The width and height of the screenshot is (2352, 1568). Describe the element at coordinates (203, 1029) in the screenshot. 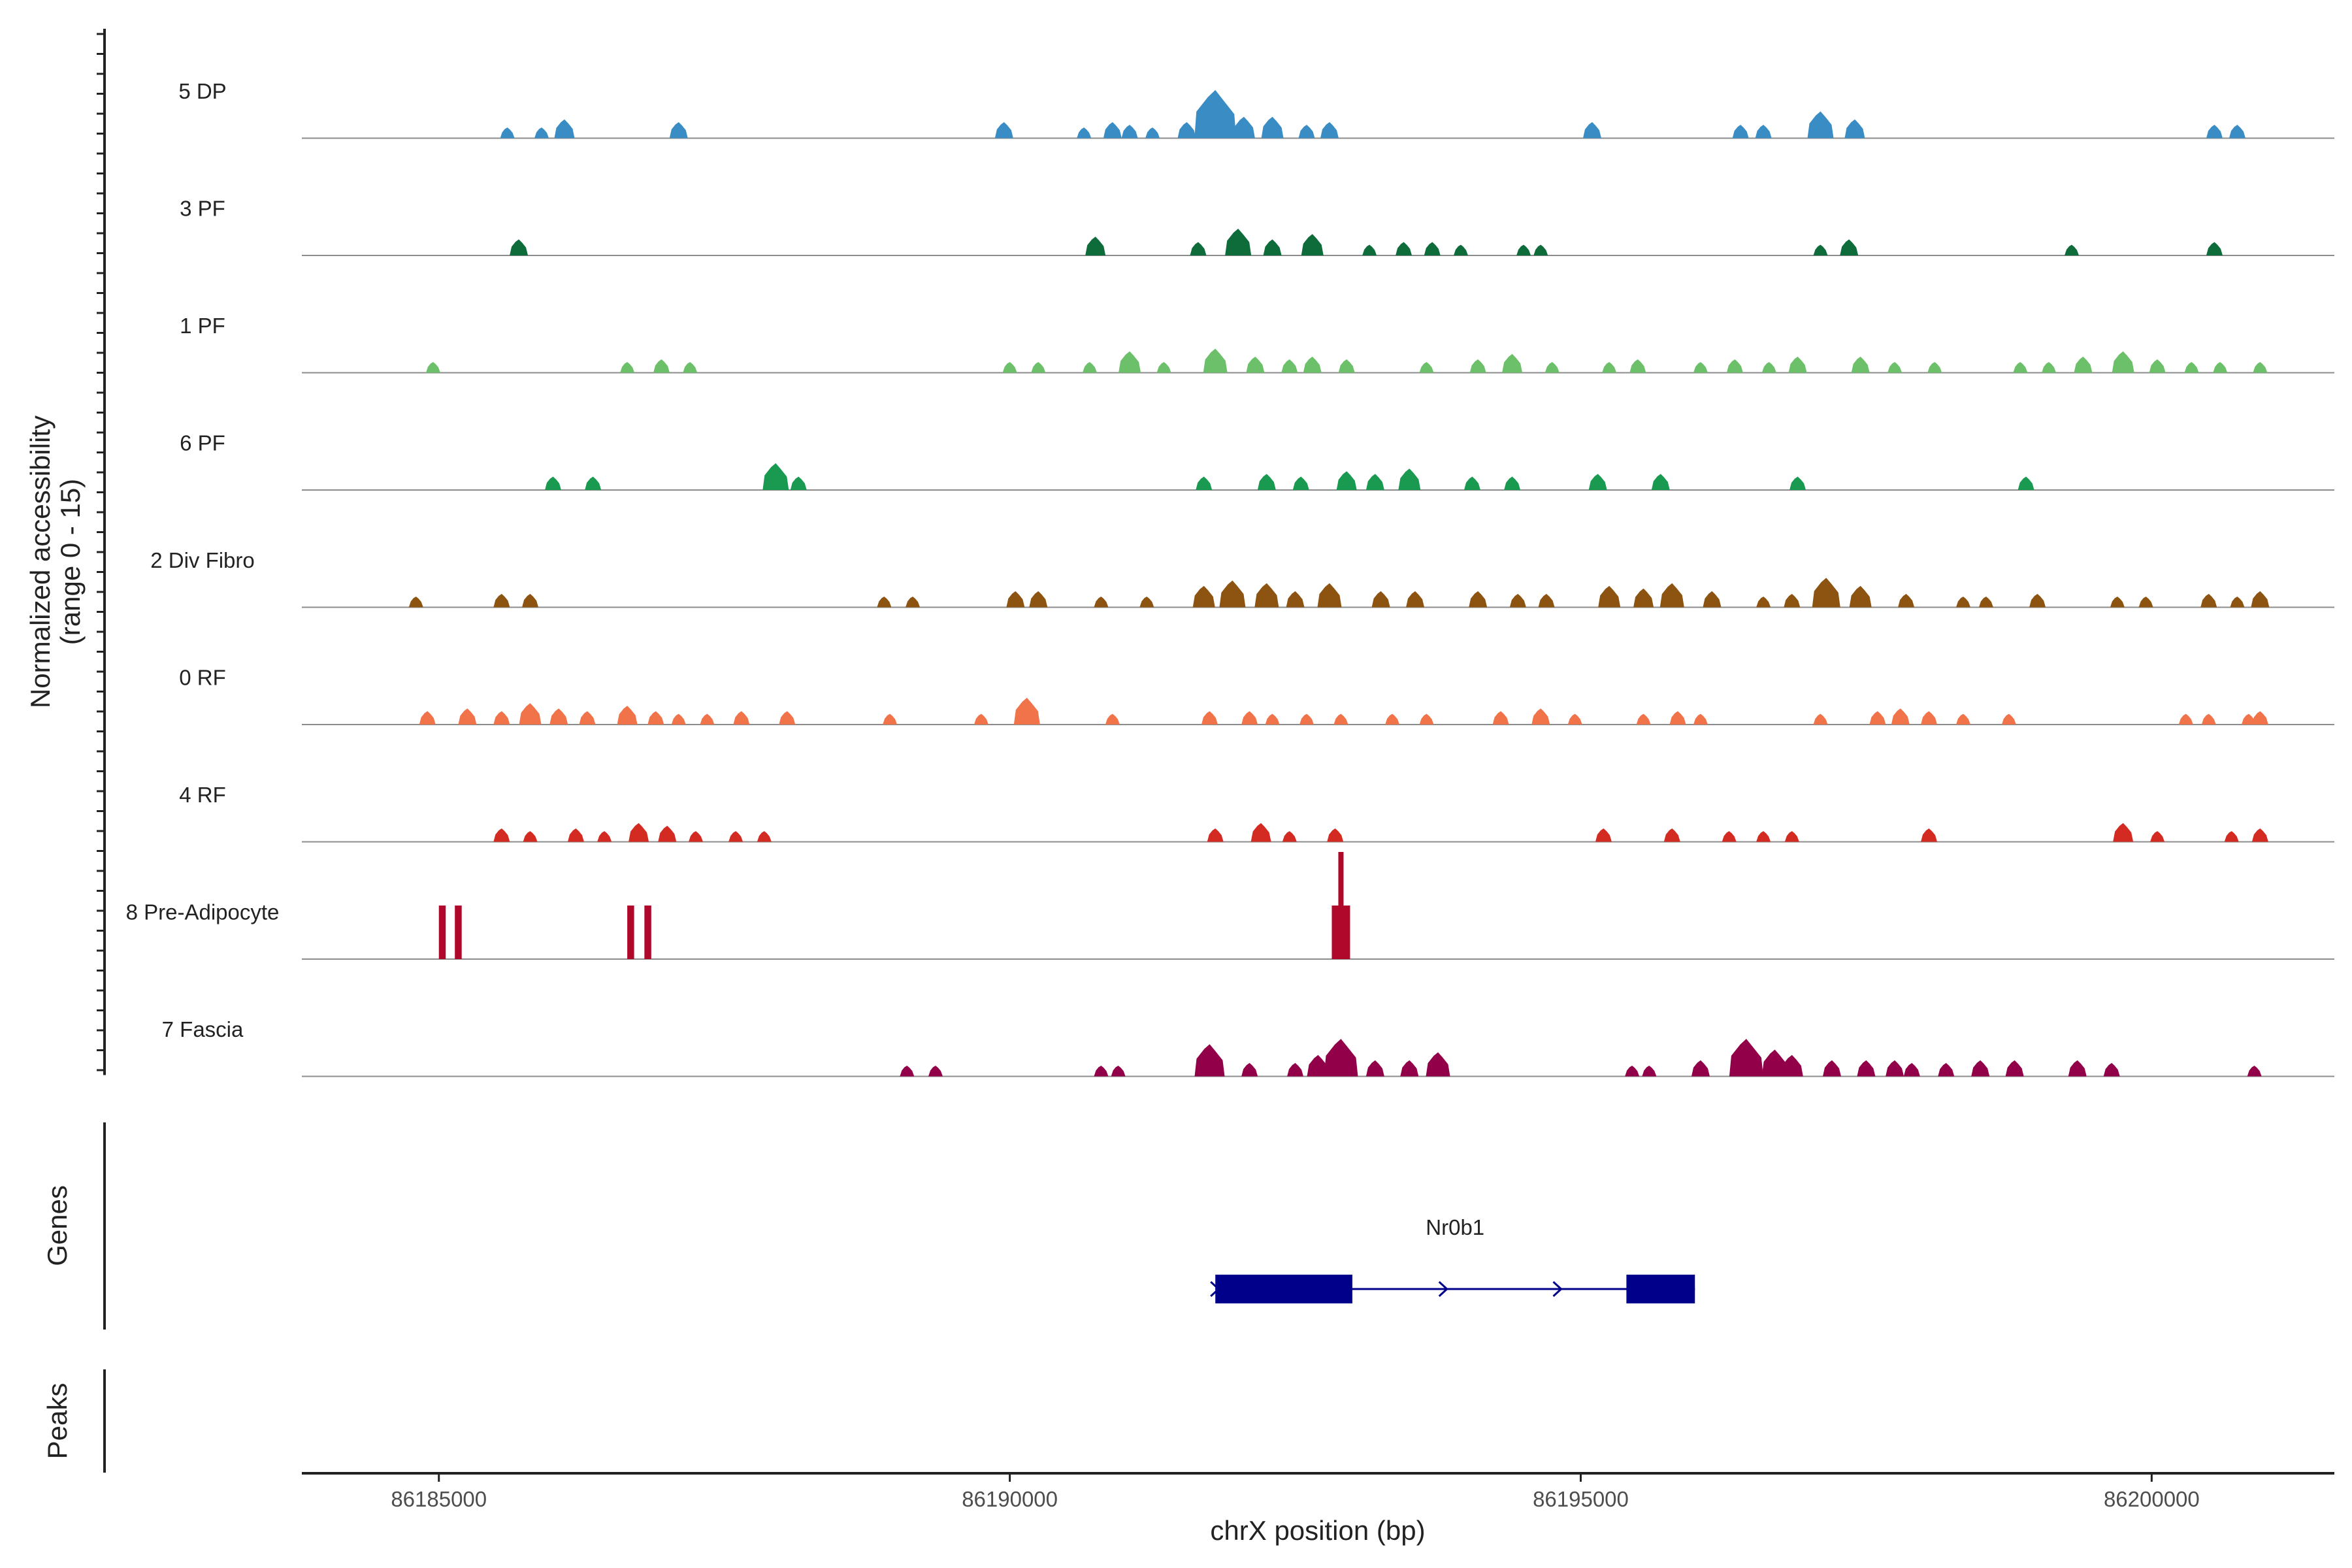

I see `track-label: 7 Fascia` at that location.